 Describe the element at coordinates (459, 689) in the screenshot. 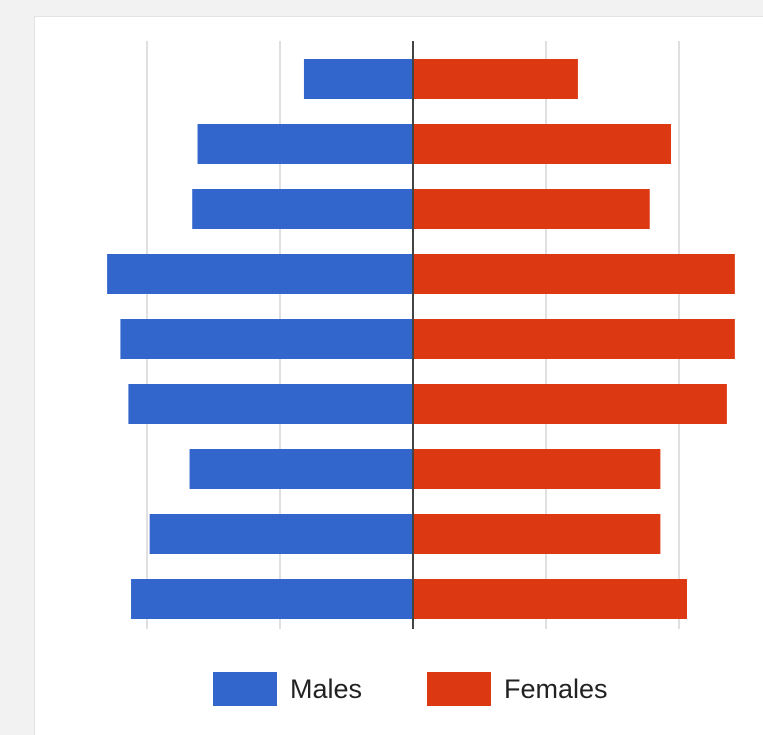

I see `legend-swatch-females` at that location.